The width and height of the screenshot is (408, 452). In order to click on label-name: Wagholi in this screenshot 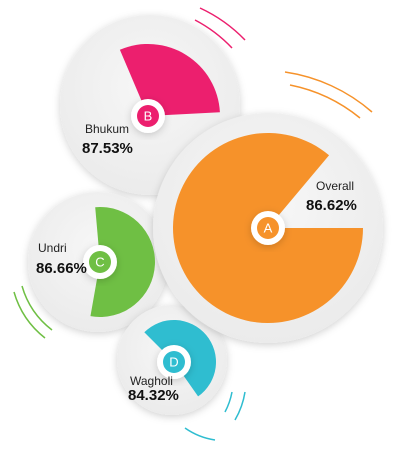, I will do `click(151, 381)`.